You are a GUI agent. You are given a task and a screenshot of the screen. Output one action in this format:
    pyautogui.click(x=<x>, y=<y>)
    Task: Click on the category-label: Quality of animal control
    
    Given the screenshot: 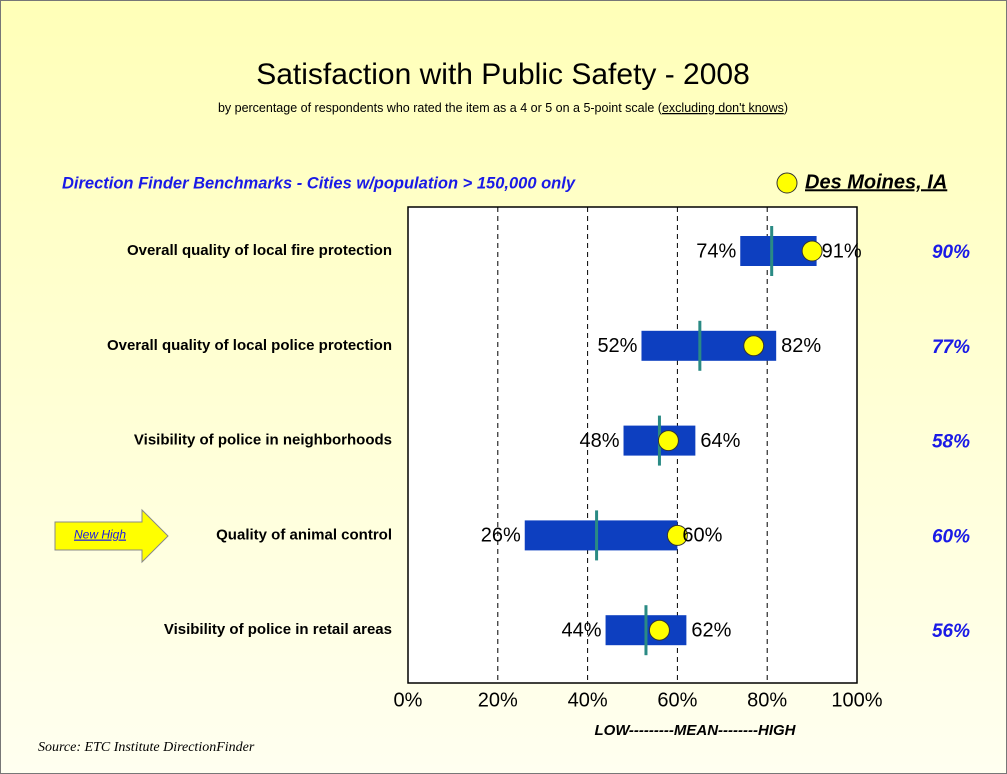 What is the action you would take?
    pyautogui.click(x=304, y=534)
    